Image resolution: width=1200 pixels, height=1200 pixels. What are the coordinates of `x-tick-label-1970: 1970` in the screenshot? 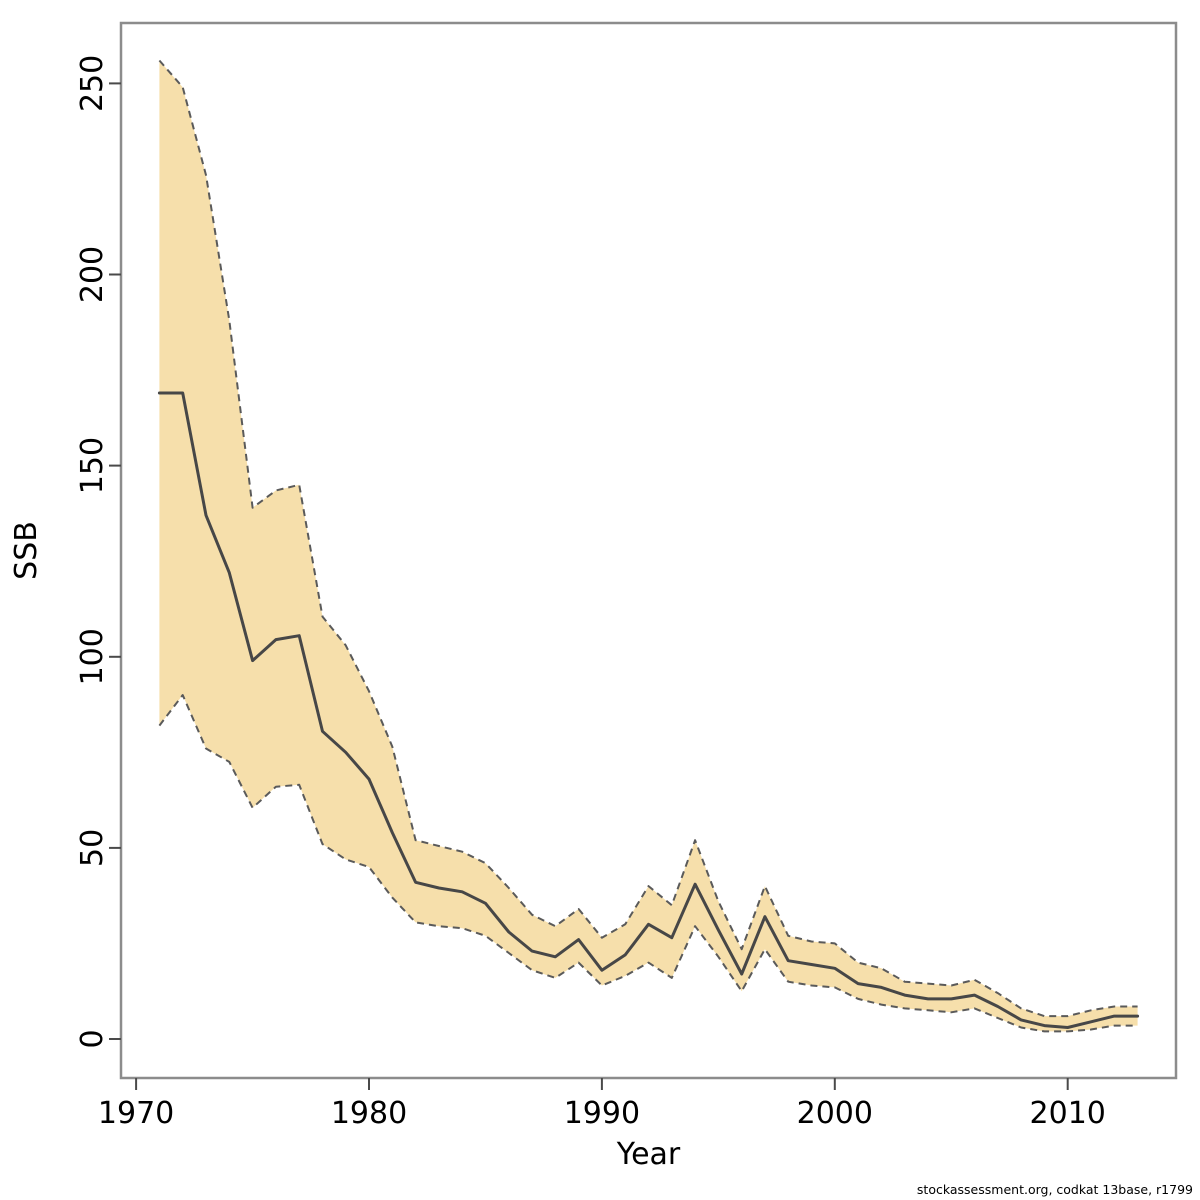 It's located at (136, 1113).